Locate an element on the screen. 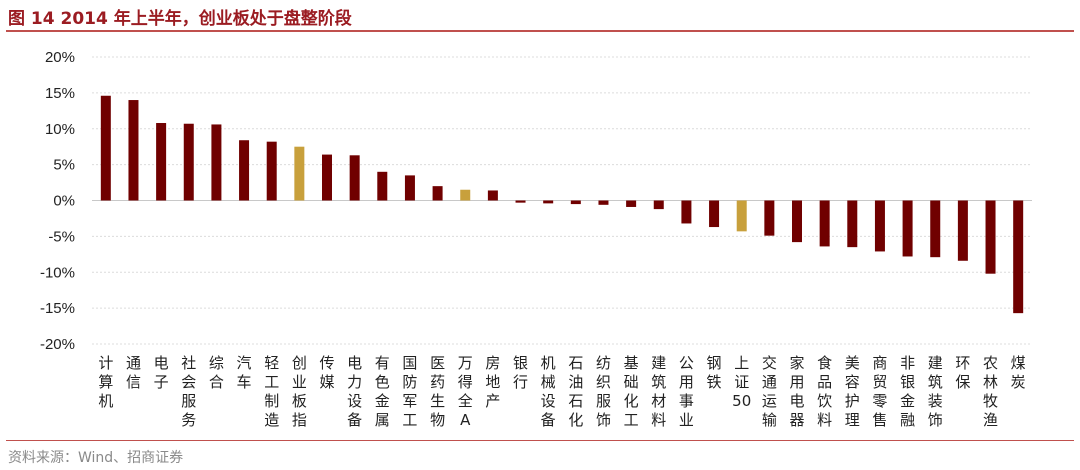 The width and height of the screenshot is (1080, 470). category-label: 电力设备 is located at coordinates (354, 391).